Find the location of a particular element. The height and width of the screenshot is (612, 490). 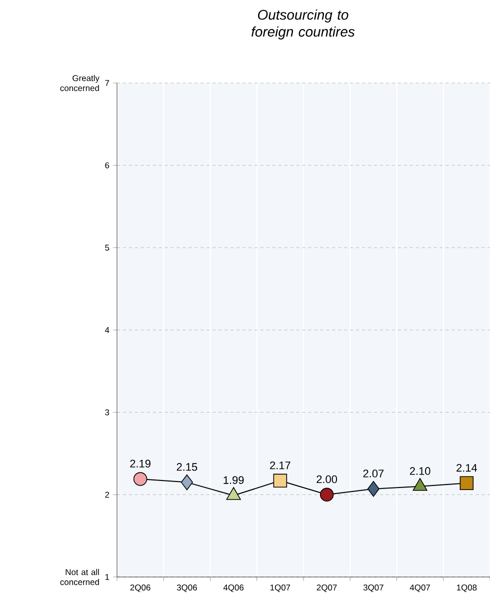

x-tick-label: 3Q06 is located at coordinates (186, 588).